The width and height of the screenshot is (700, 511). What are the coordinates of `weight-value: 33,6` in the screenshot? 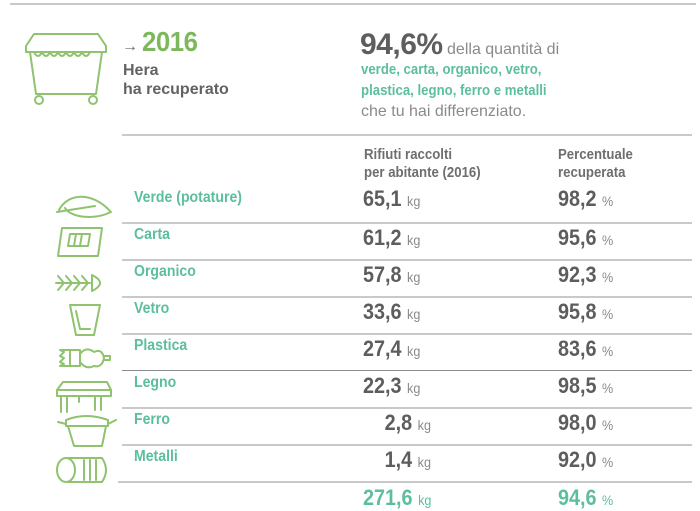 It's located at (382, 311).